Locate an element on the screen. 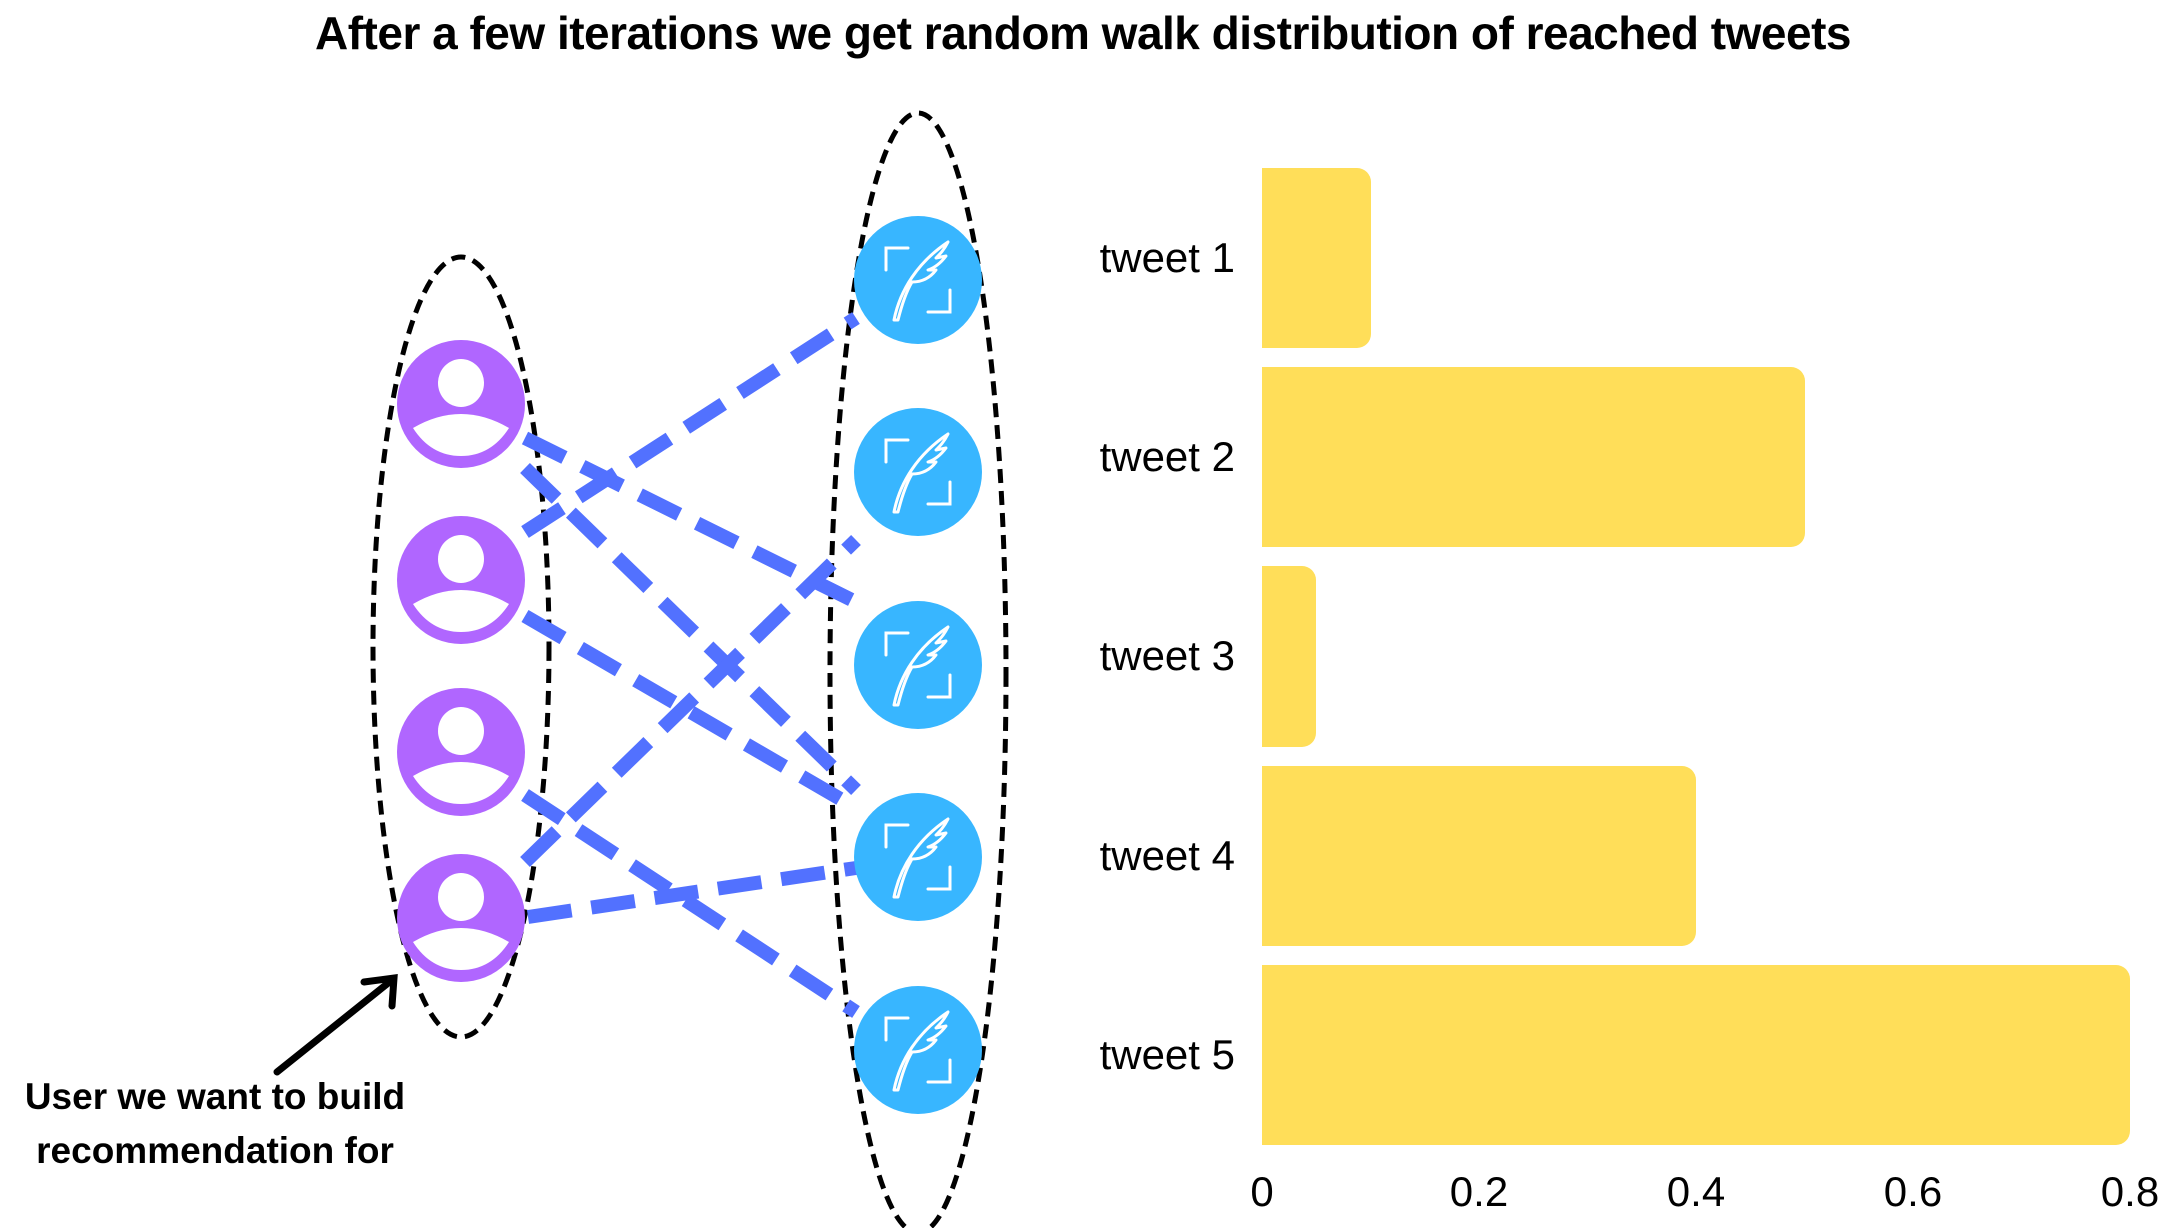 This screenshot has width=2166, height=1228. edge-user4-tweet2 is located at coordinates (690, 701).